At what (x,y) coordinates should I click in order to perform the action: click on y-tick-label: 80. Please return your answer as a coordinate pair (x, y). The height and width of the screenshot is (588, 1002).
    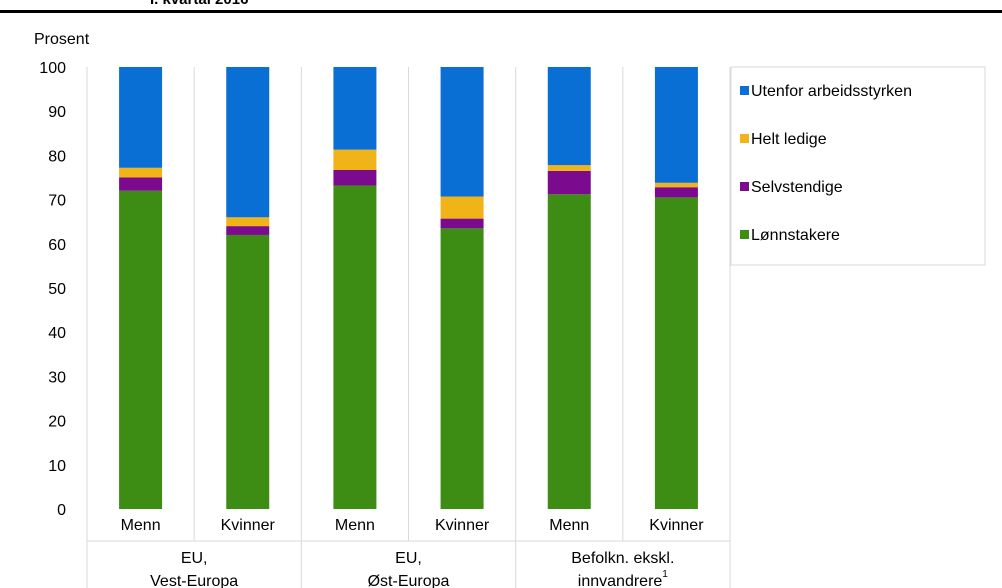
    Looking at the image, I should click on (57, 156).